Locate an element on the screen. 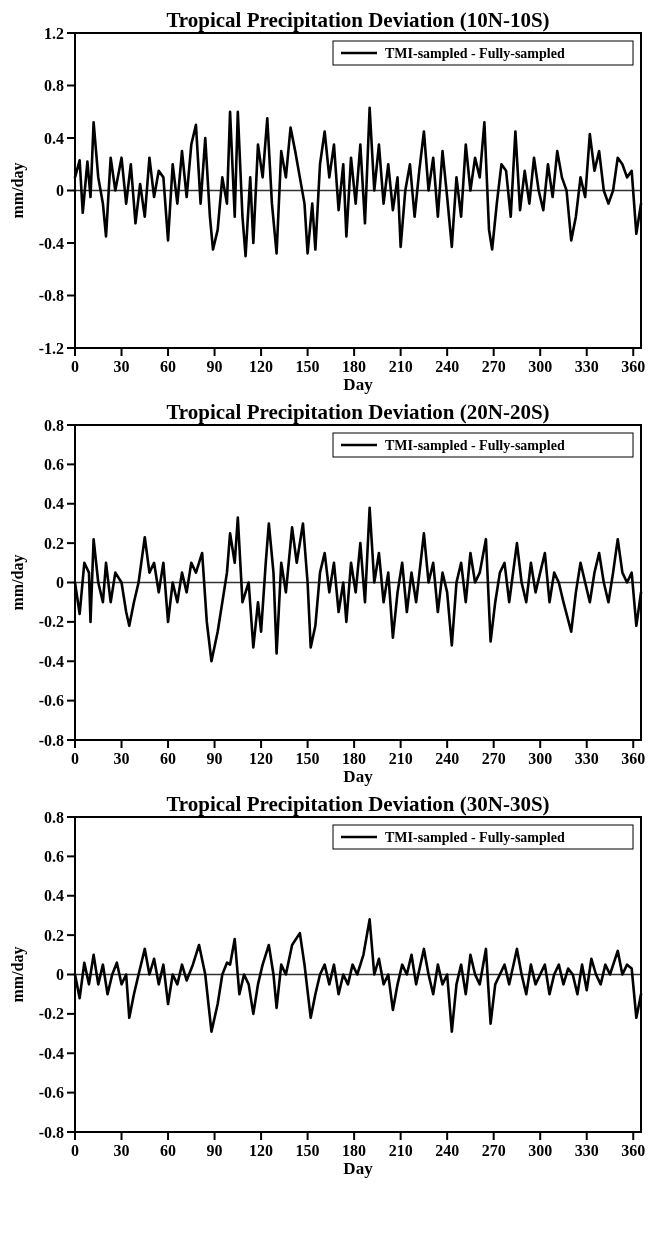 The image size is (651, 1245). chart-title: Tropical Precipitation Deviation (20N-20S) is located at coordinates (358, 412).